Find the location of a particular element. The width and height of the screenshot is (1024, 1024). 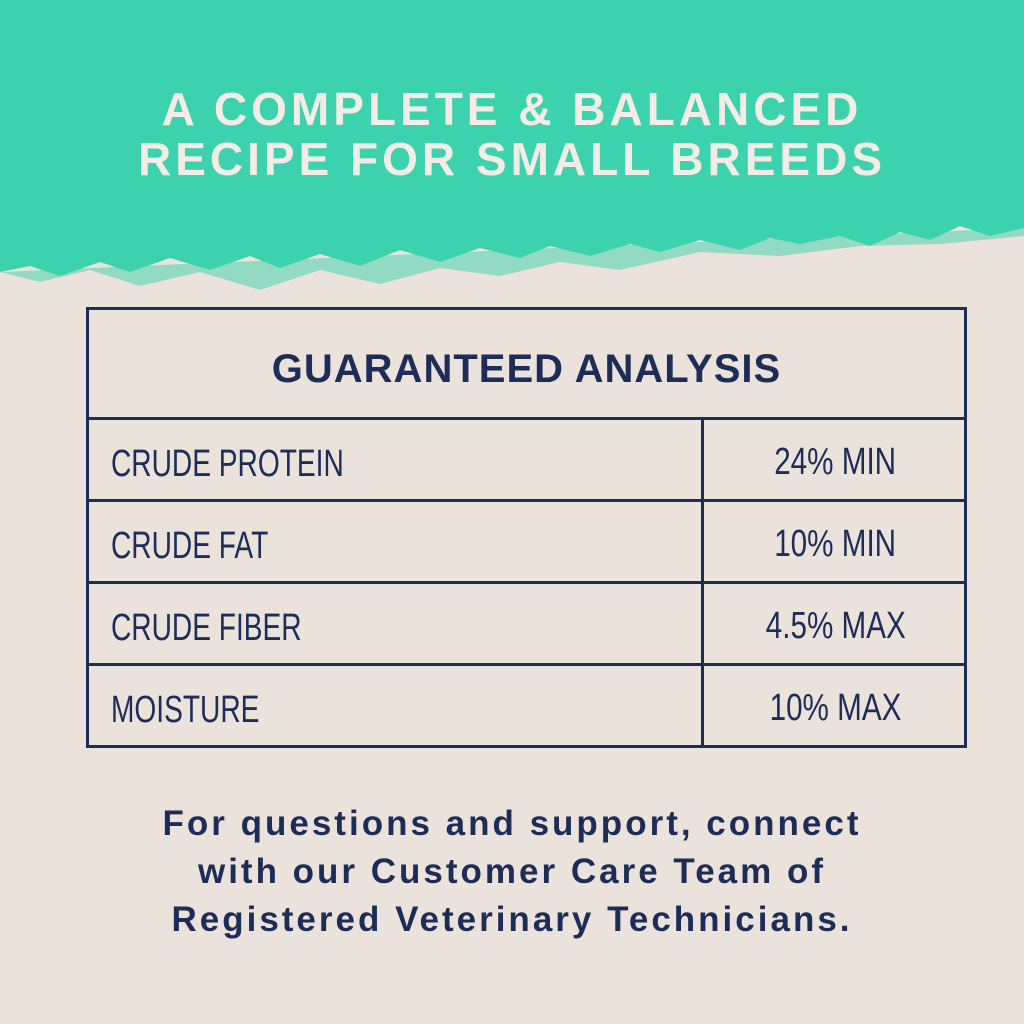

row-label: CRUDE FIBER is located at coordinates (206, 628).